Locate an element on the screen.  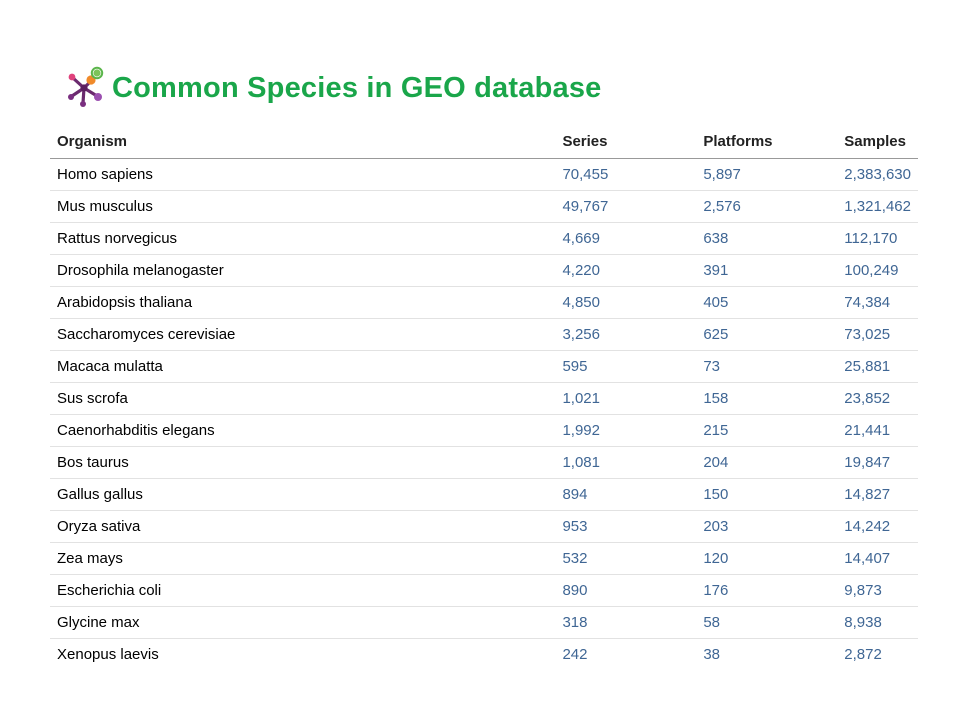
samples-count-link: 2,872 is located at coordinates (863, 654).